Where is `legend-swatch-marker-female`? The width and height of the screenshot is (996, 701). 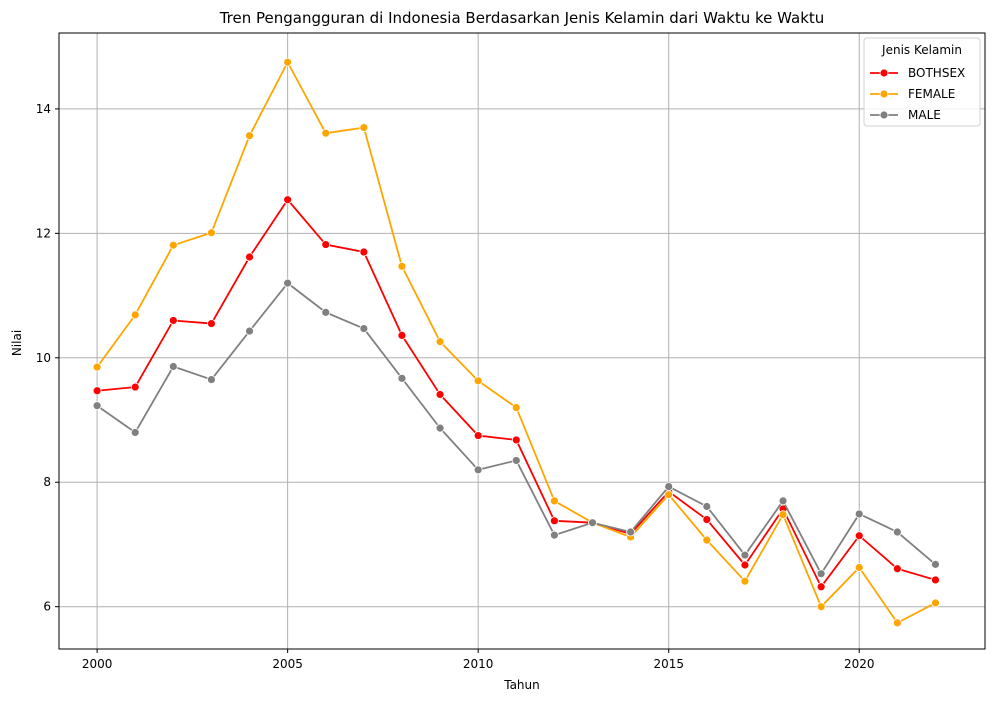
legend-swatch-marker-female is located at coordinates (884, 94).